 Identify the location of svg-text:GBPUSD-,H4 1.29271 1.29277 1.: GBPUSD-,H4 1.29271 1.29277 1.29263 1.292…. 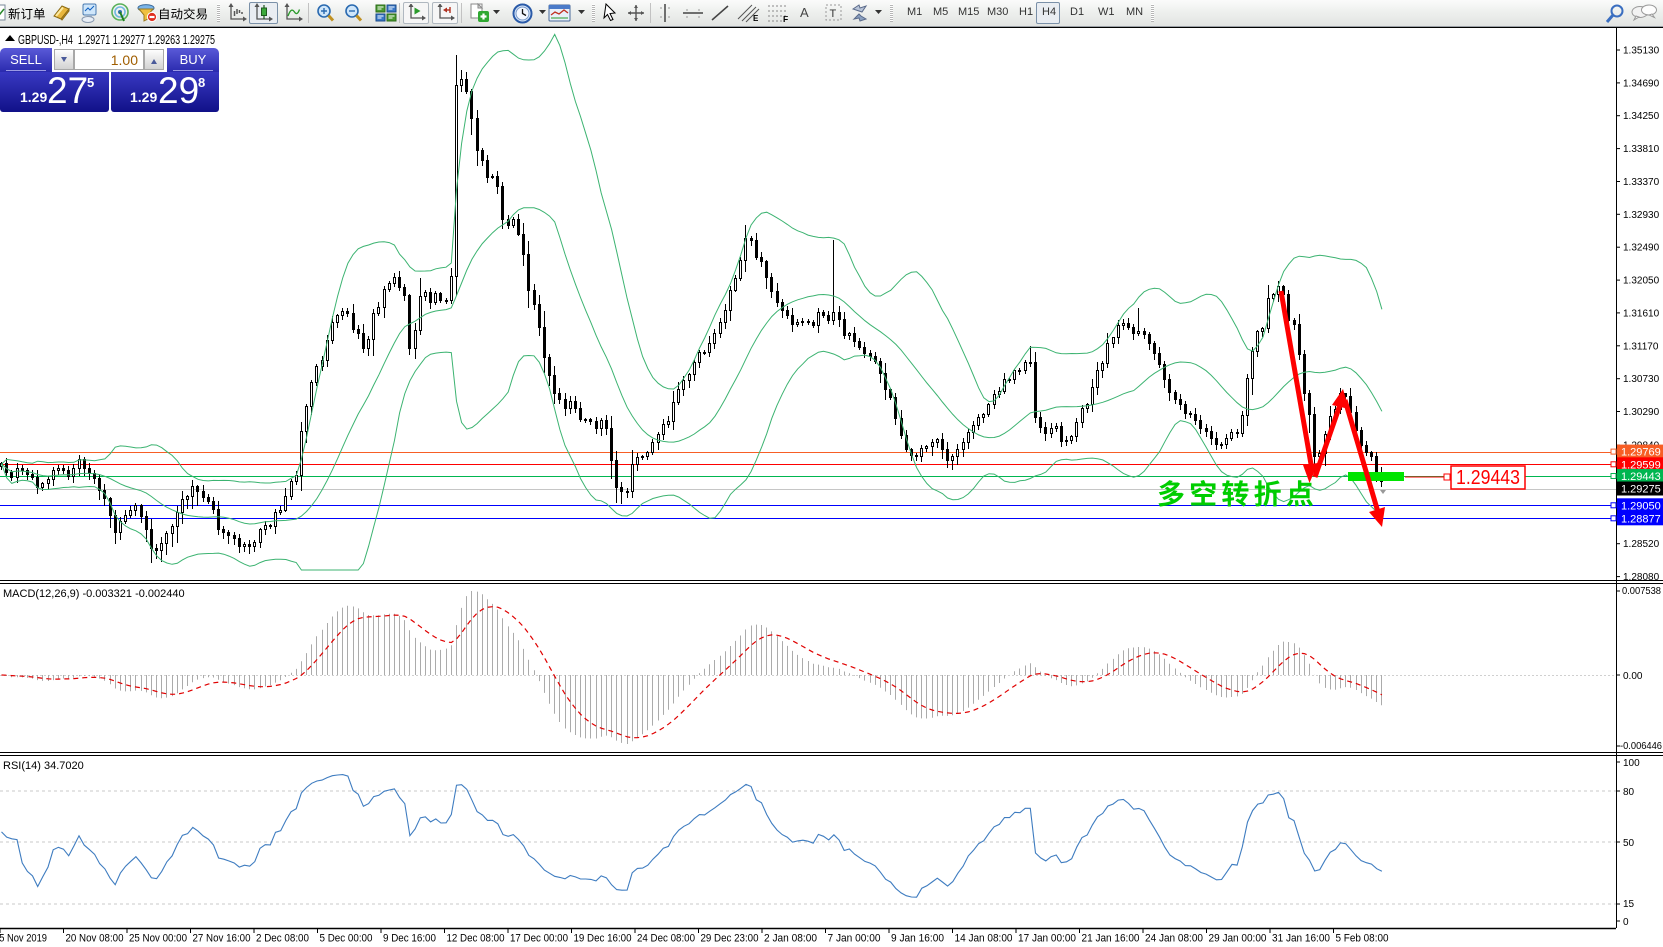
(116, 40).